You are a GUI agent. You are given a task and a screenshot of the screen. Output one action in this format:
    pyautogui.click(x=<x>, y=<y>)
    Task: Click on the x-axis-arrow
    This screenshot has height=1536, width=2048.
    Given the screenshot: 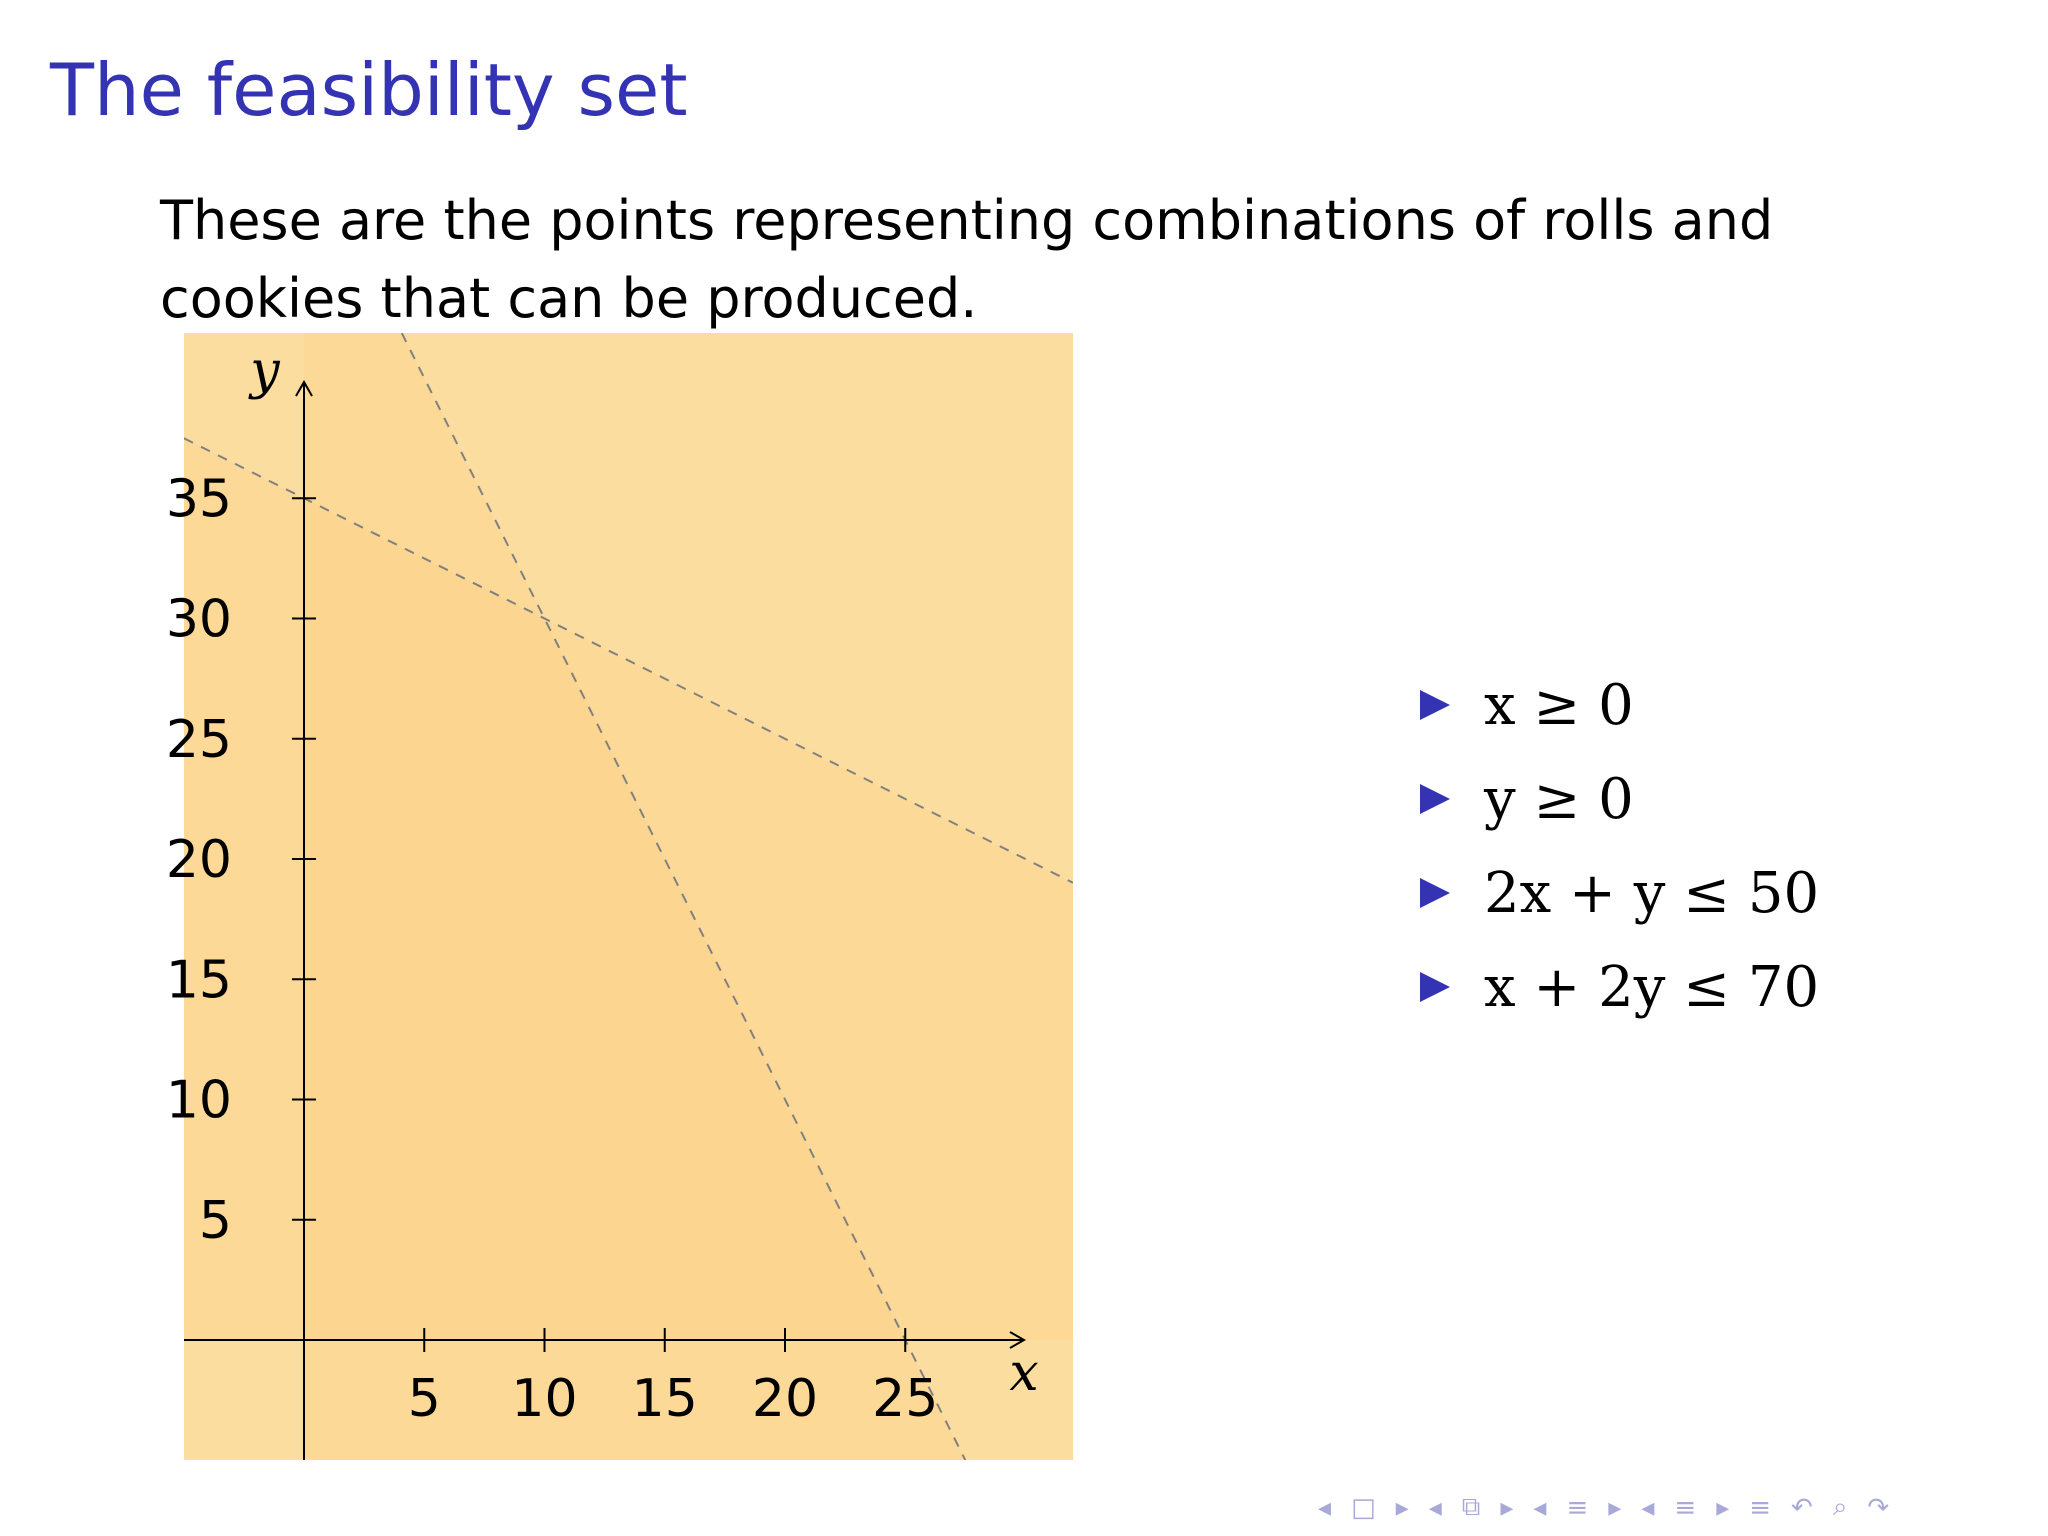 What is the action you would take?
    pyautogui.click(x=1018, y=1340)
    